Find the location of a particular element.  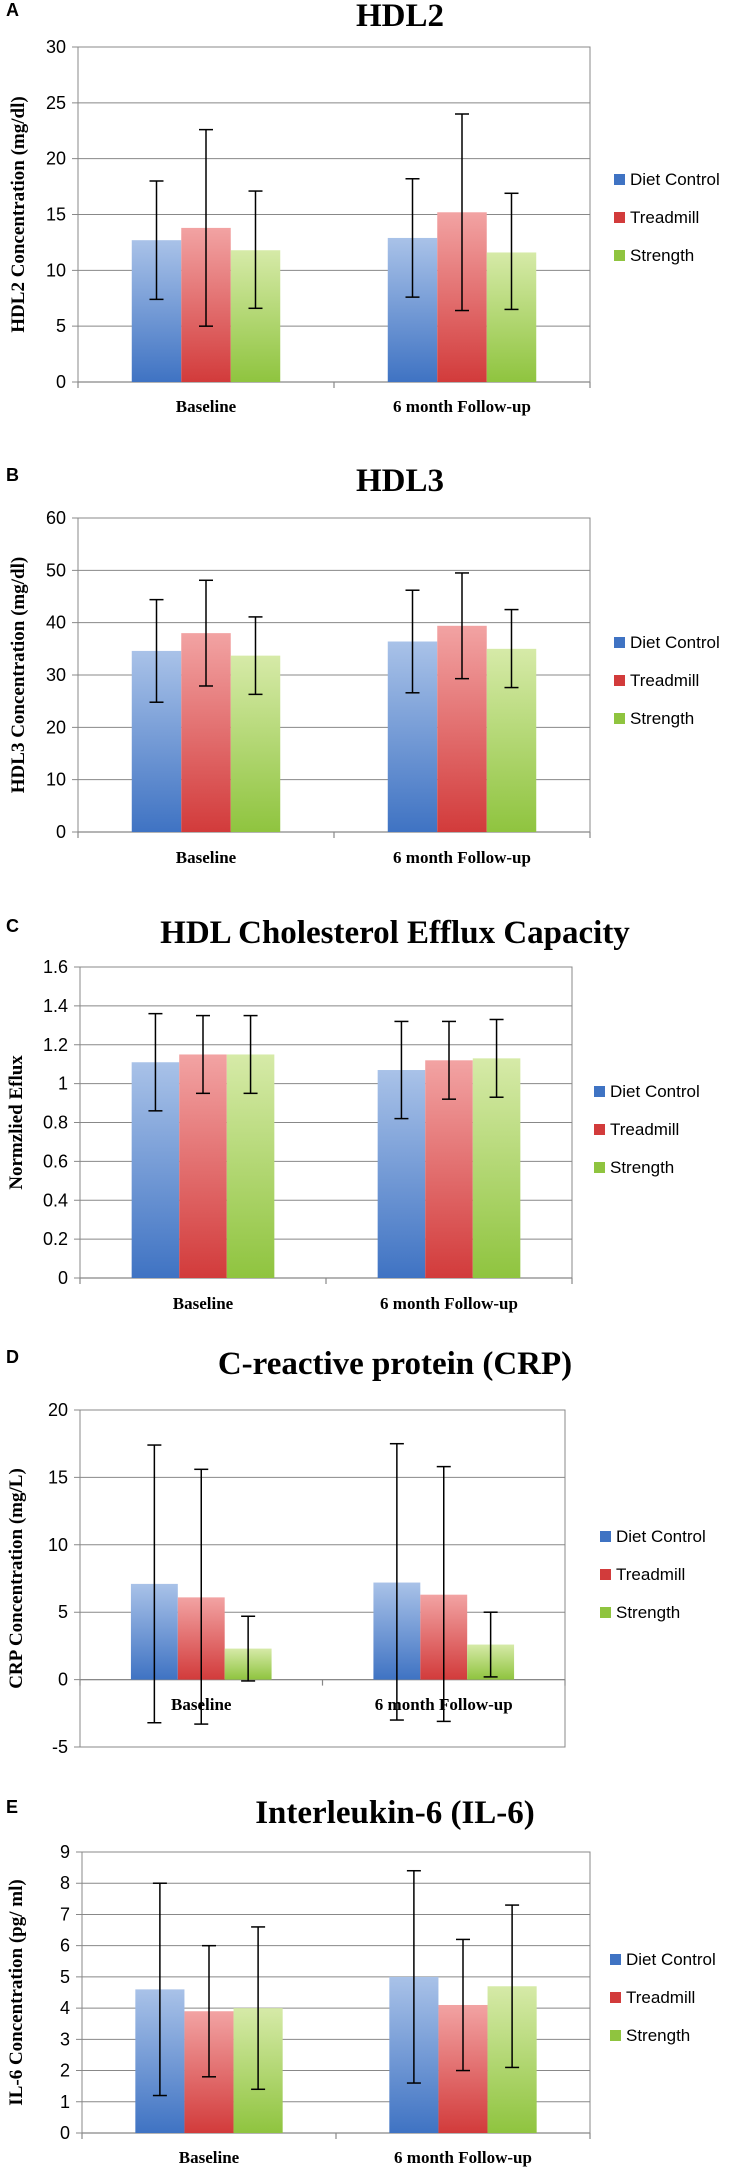

y-tick-label: 60 is located at coordinates (56, 518).